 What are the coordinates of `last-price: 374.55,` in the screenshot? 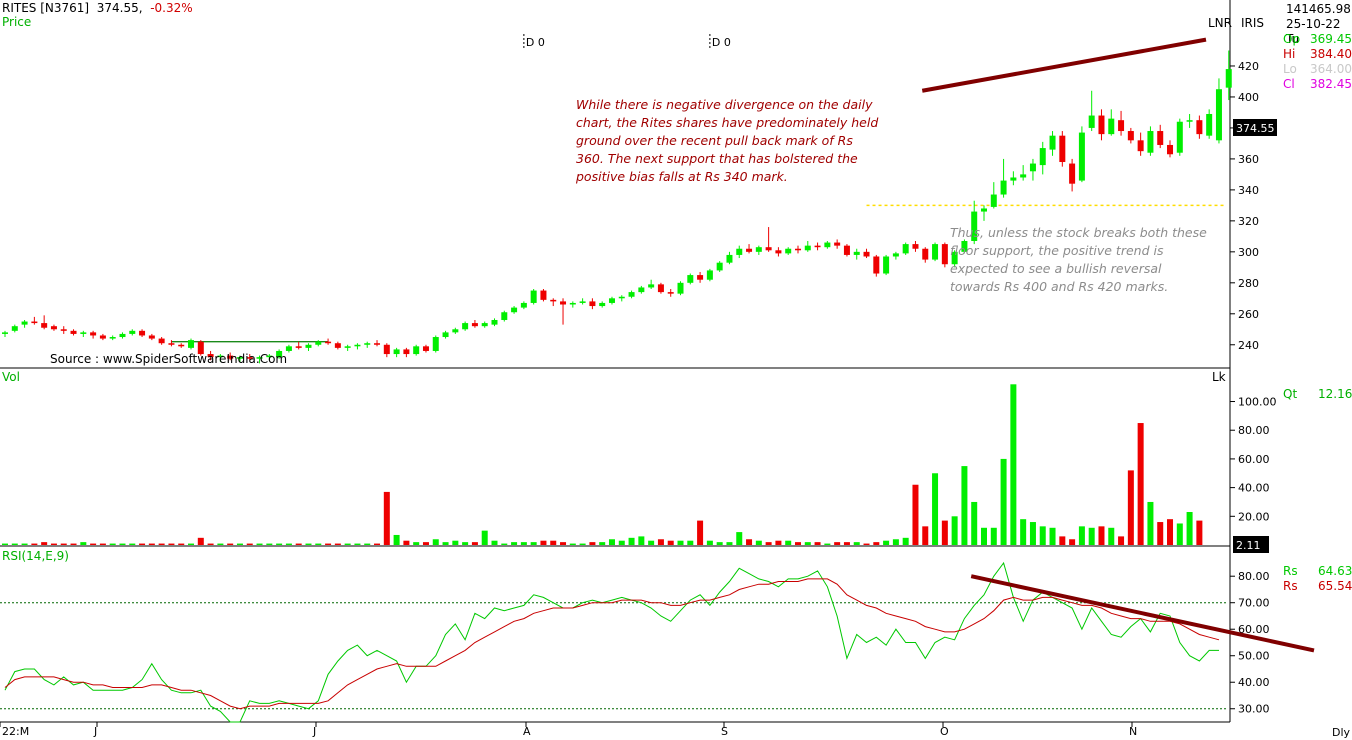 It's located at (119, 8).